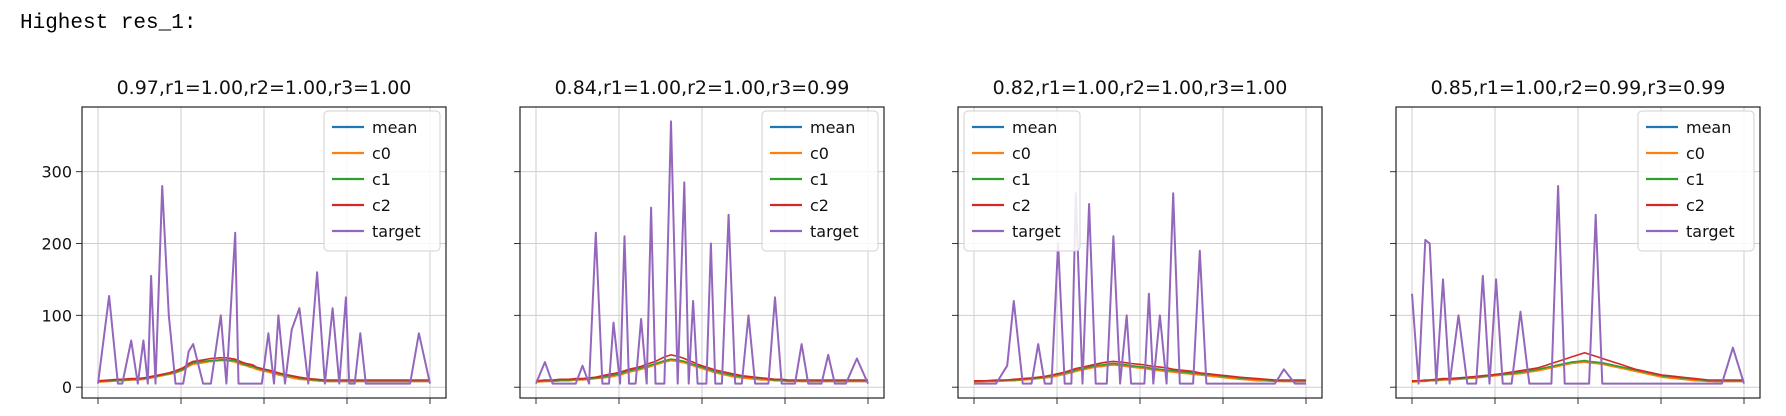 Image resolution: width=1786 pixels, height=416 pixels. I want to click on subplot-title: 0.84,r1=1.00,r2=1.00,r3=0.99, so click(702, 88).